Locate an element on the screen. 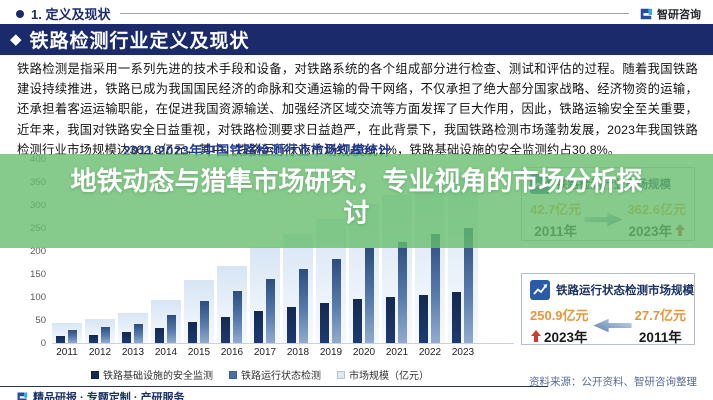 Image resolution: width=713 pixels, height=400 pixels. bar-铁路基础设施的安全监测-2016 is located at coordinates (225, 330).